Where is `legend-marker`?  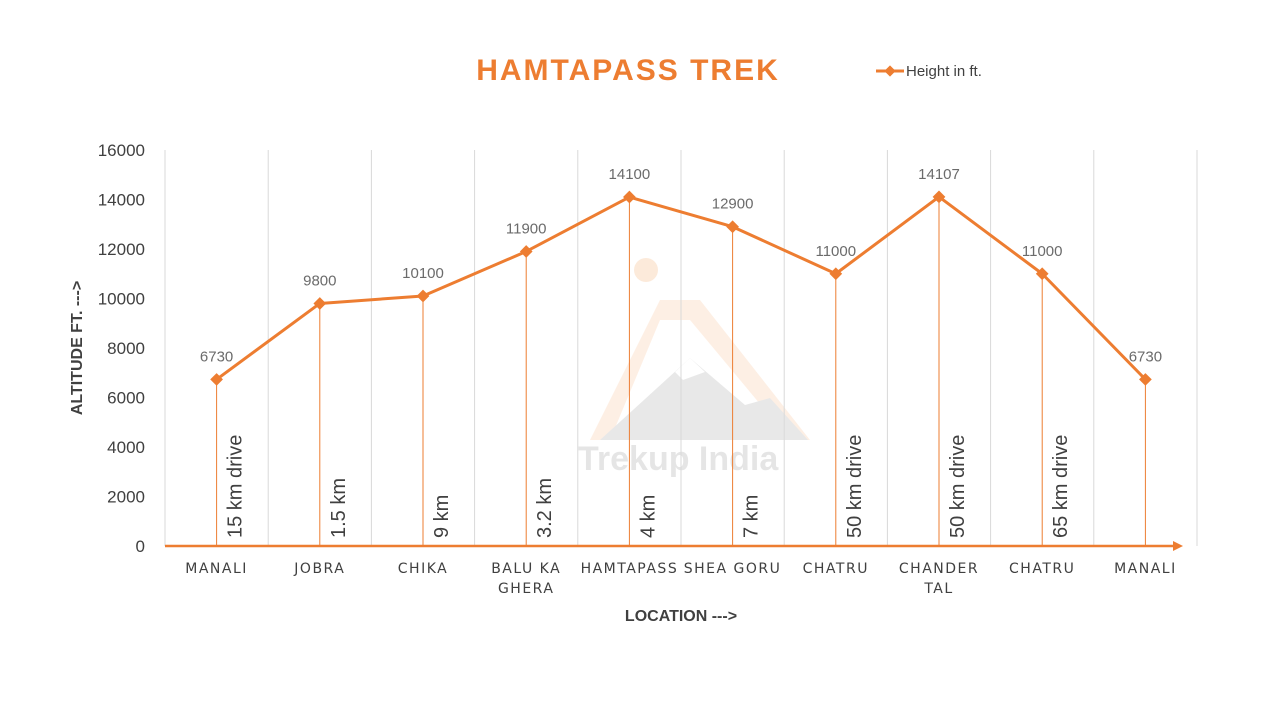
legend-marker is located at coordinates (890, 71).